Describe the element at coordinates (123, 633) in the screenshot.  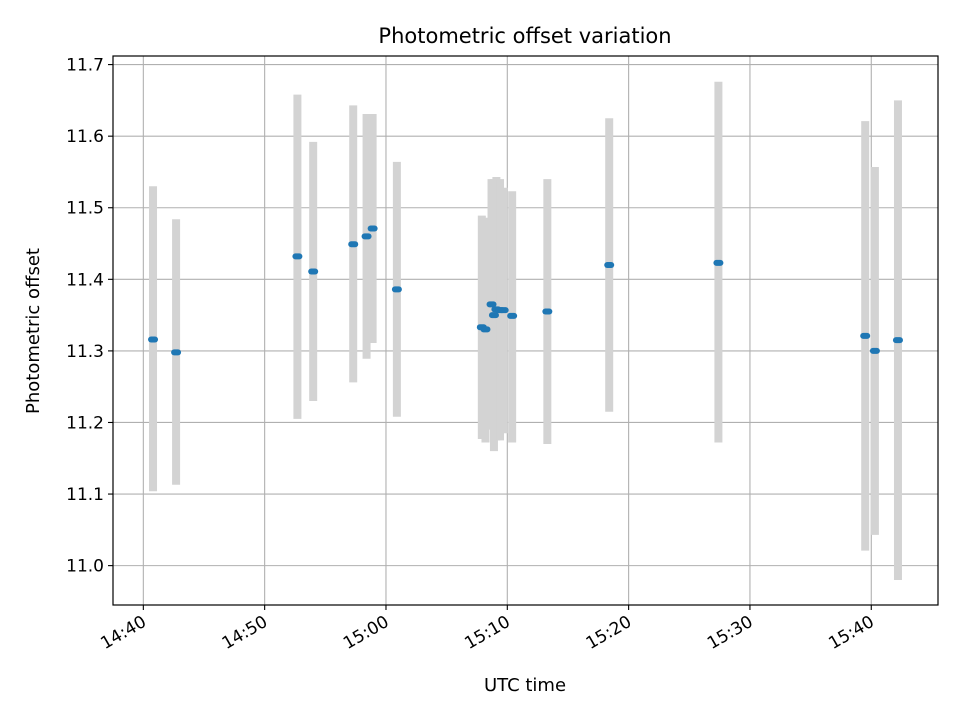
I see `x-tick-label: 14:40` at that location.